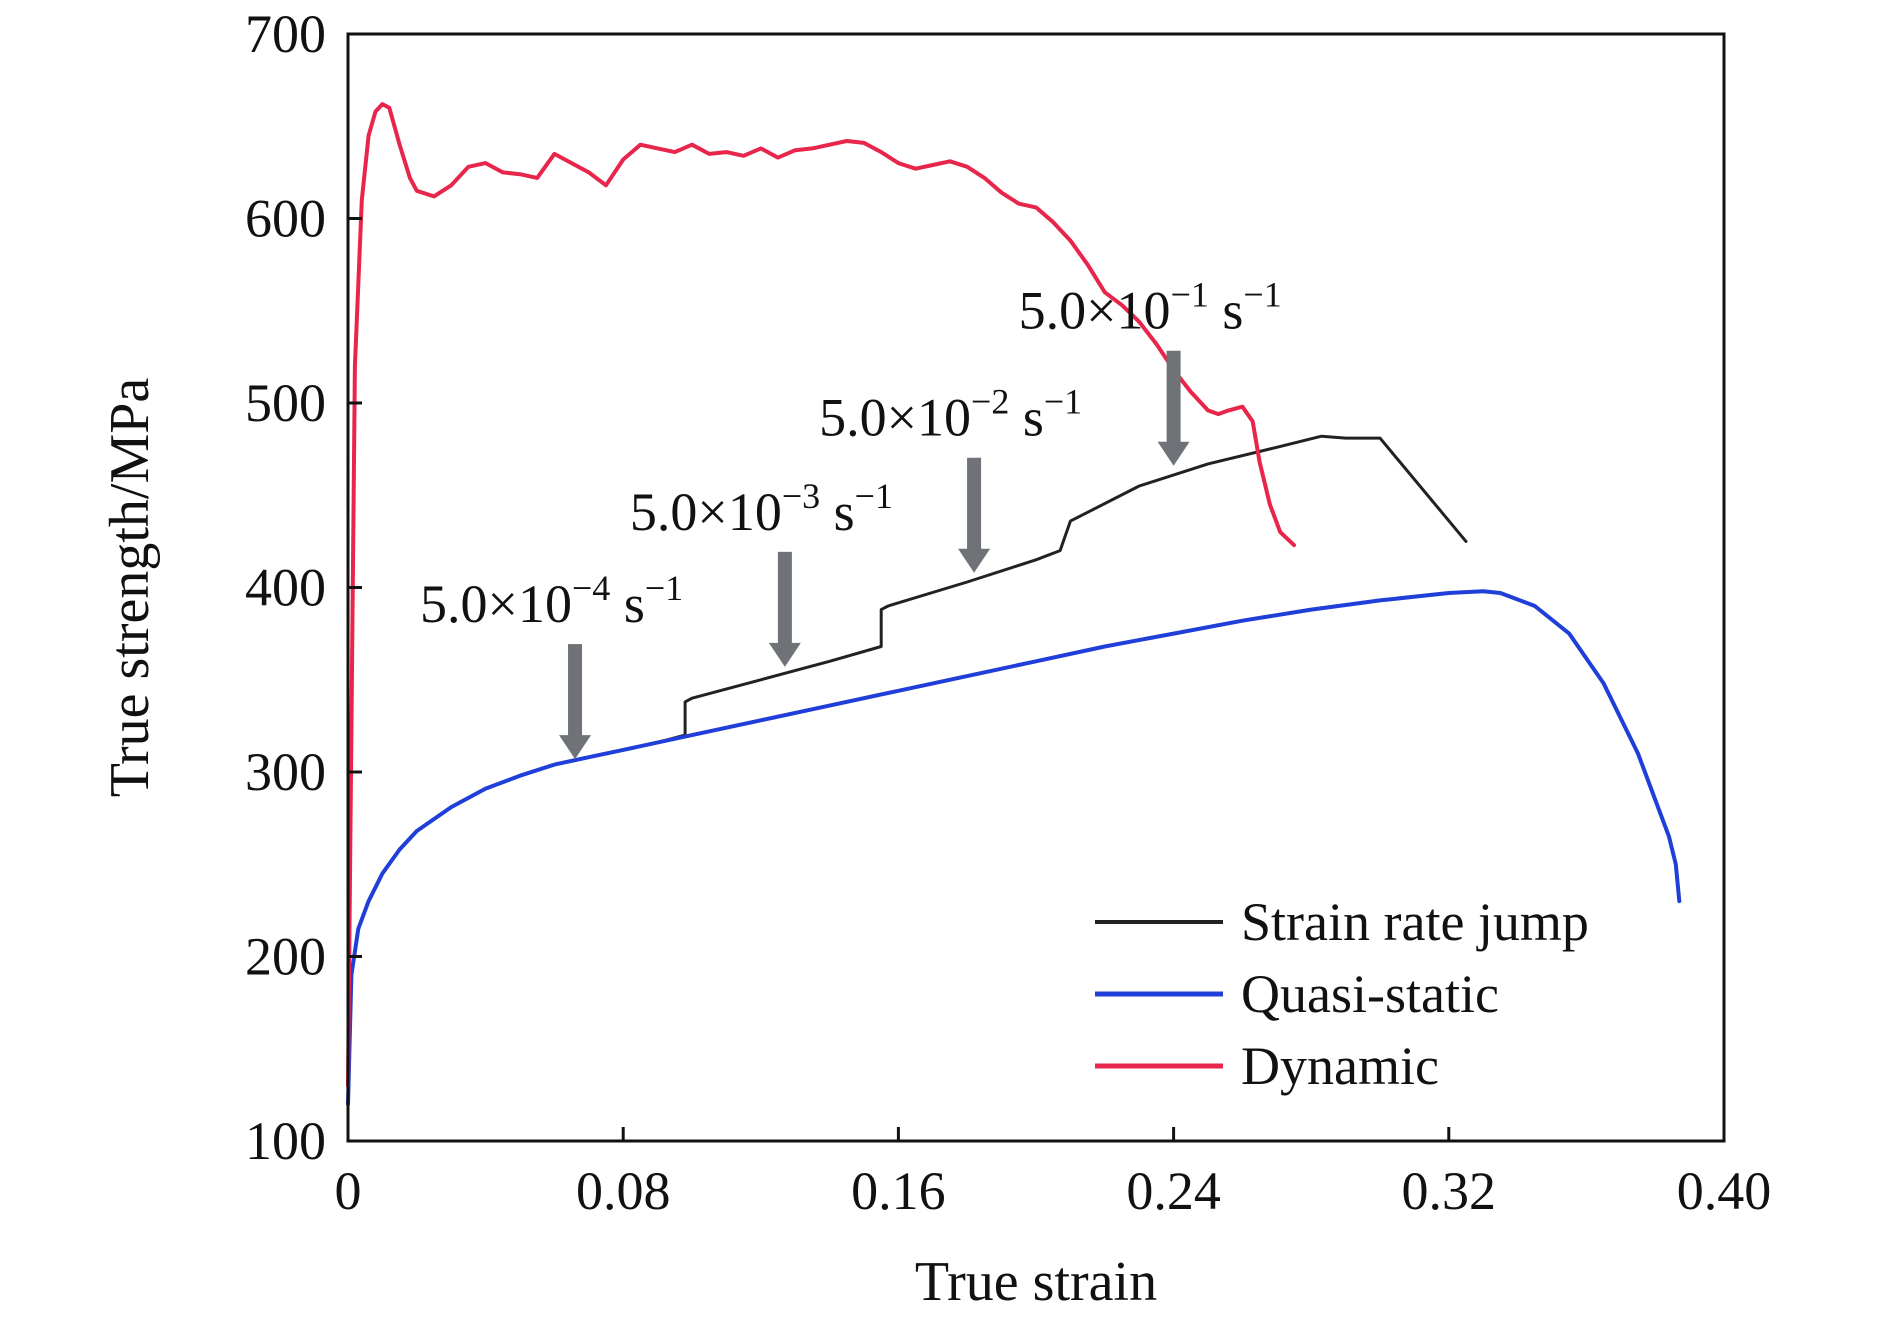 This screenshot has width=1890, height=1321. Describe the element at coordinates (1150, 308) in the screenshot. I see `strain-rate-label: 5.0×10−1 s−1` at that location.